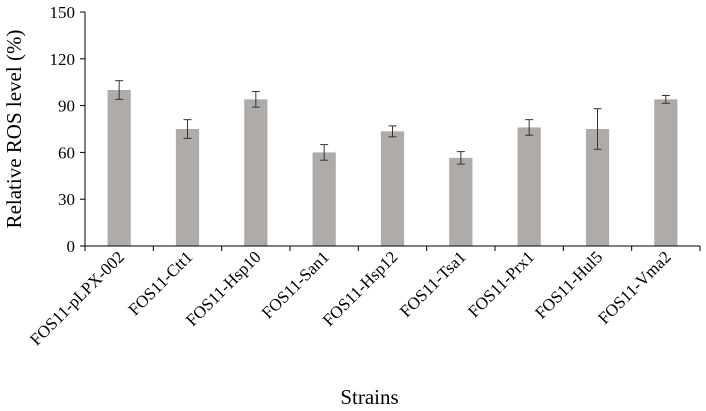 This screenshot has height=411, width=706. Describe the element at coordinates (161, 283) in the screenshot. I see `x-tick-label: FOS11-Ctt1` at that location.